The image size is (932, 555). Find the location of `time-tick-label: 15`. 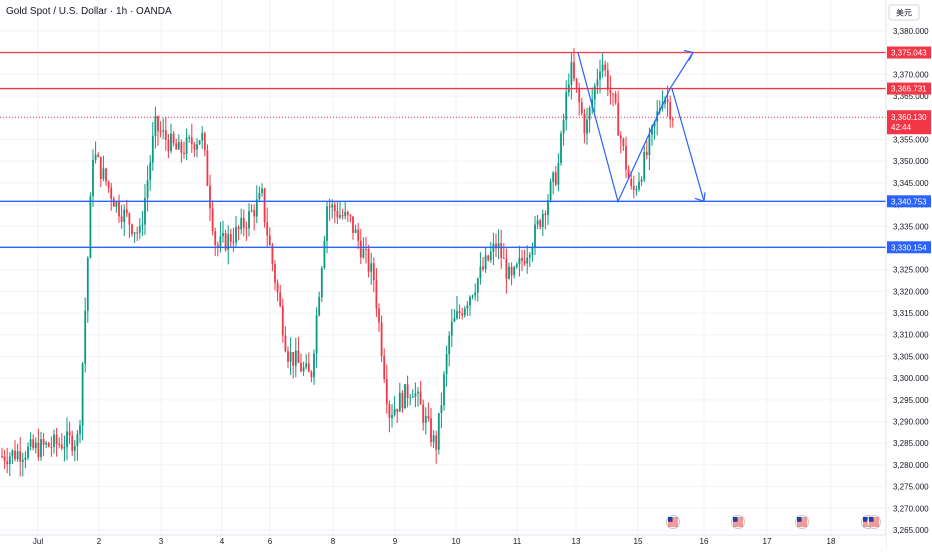

time-tick-label: 15 is located at coordinates (638, 541).